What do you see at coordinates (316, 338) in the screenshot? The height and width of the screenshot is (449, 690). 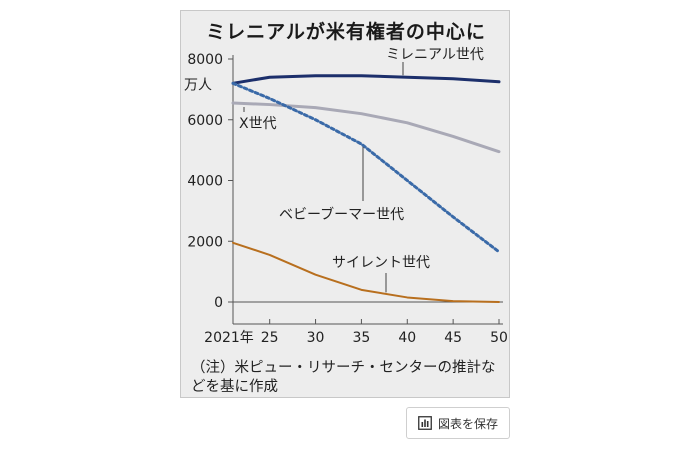 I see `x-tick-label: 30` at bounding box center [316, 338].